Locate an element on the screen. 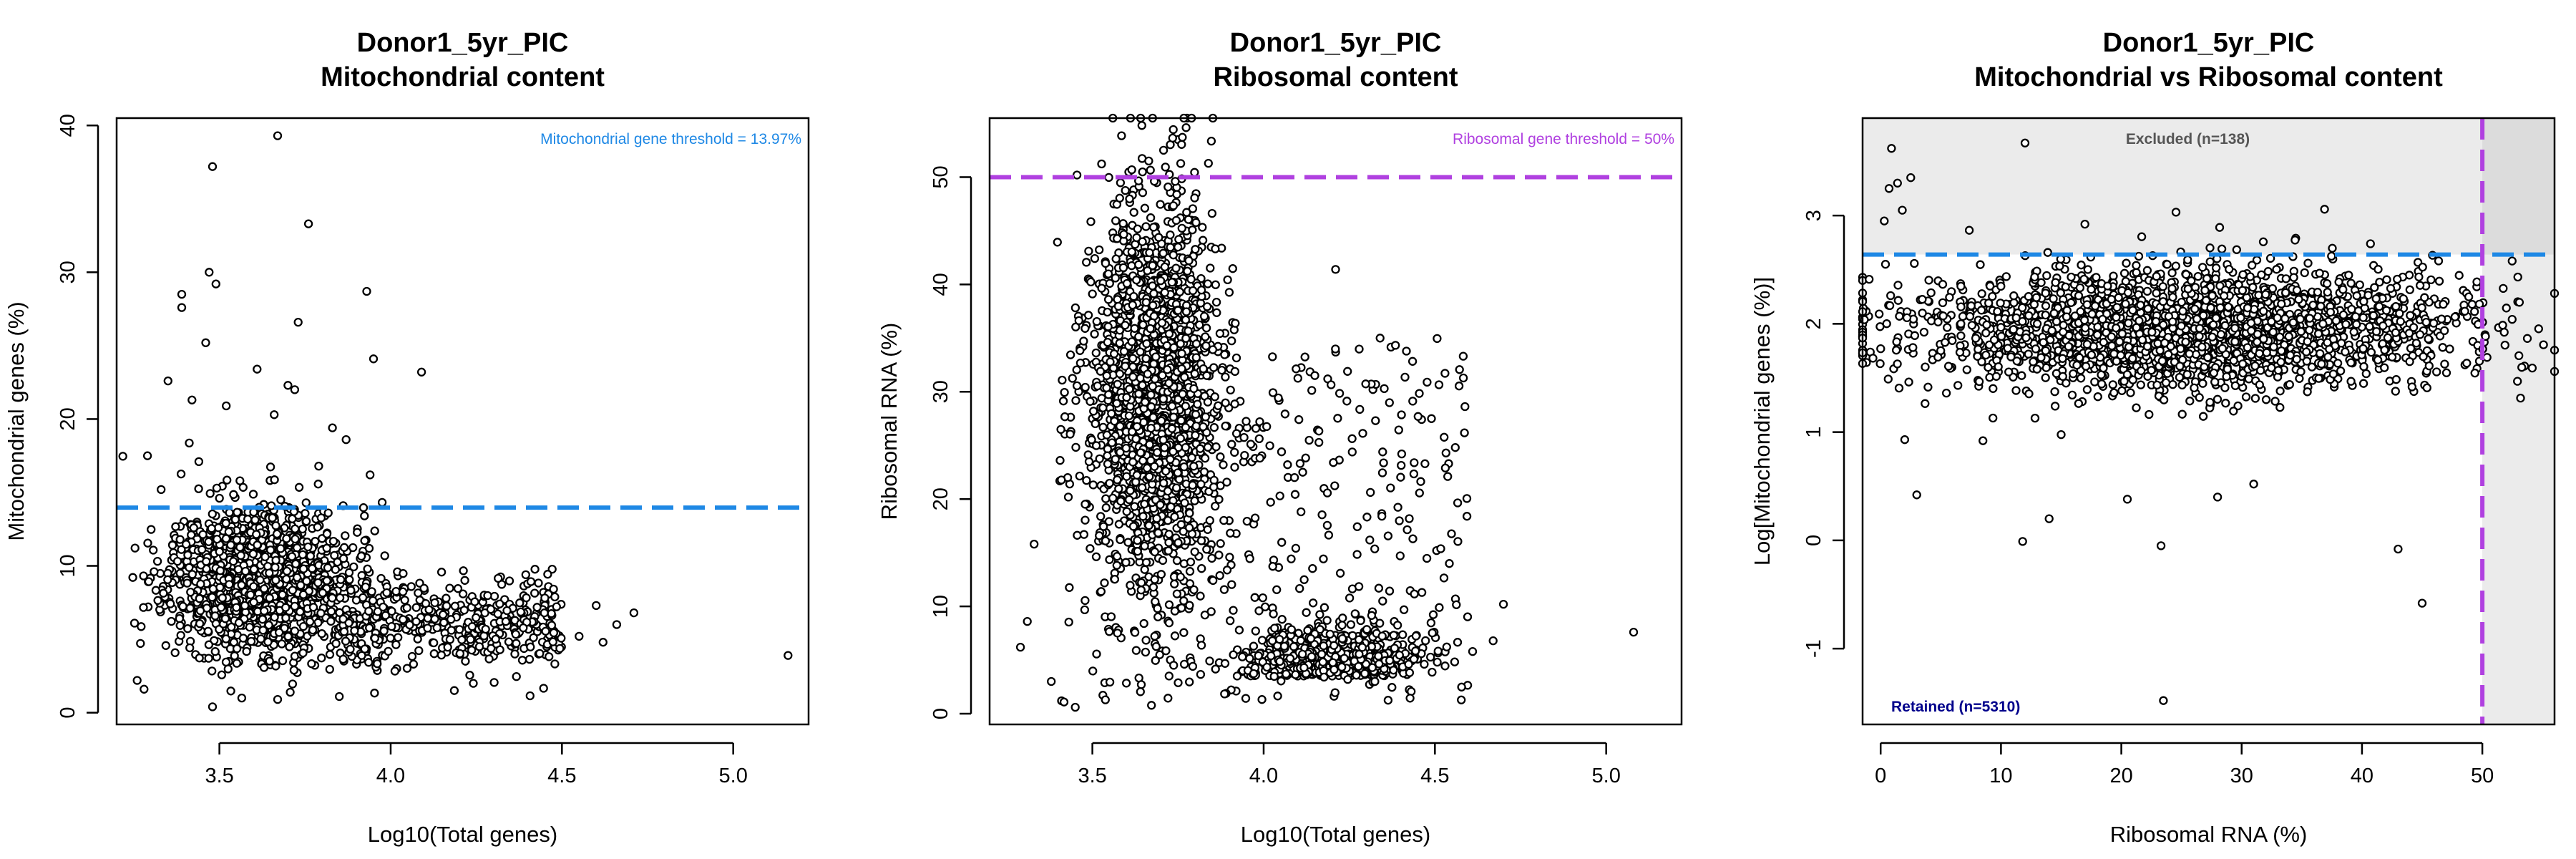  y-tick-label: 10 is located at coordinates (68, 565).